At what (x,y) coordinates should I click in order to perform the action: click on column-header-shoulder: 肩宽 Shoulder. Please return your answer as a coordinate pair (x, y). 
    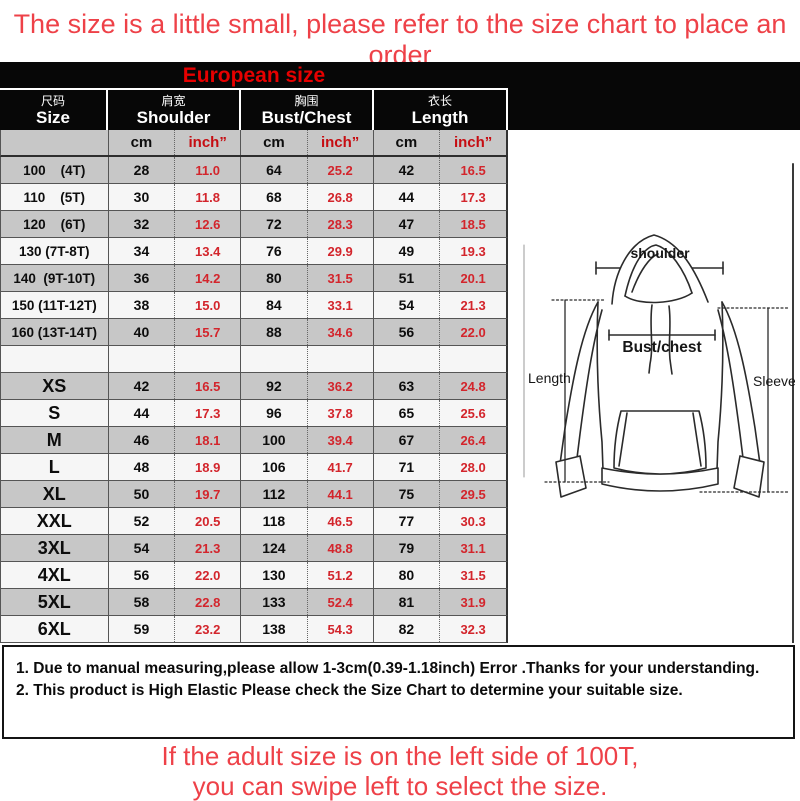
    Looking at the image, I should click on (174, 110).